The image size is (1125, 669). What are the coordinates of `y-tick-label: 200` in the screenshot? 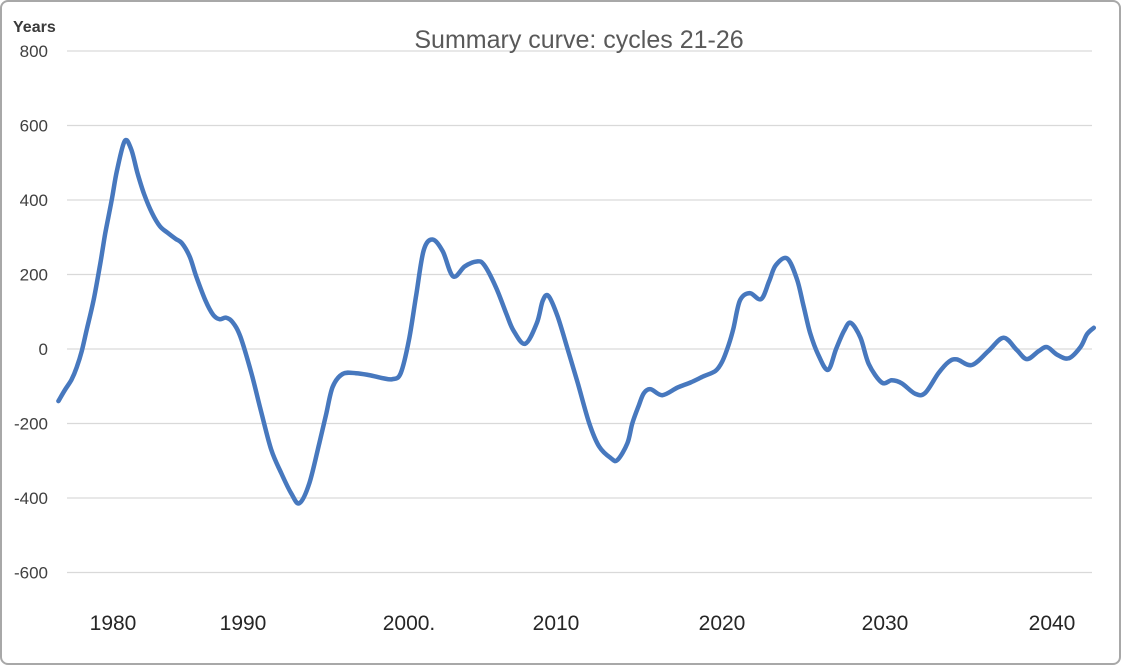 It's located at (34, 275).